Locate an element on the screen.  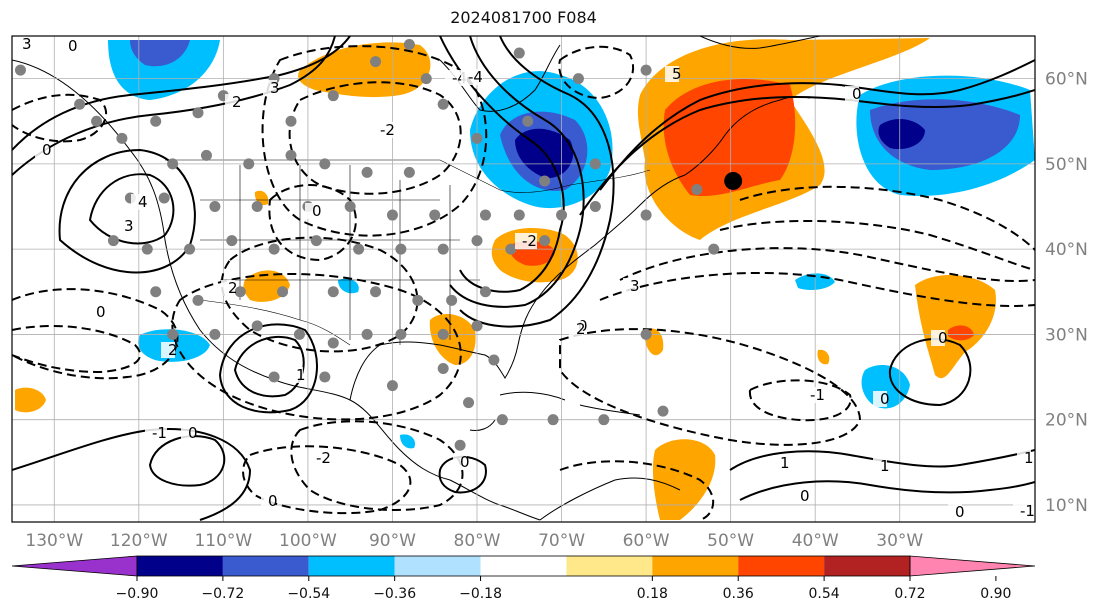
contour-neg-atlantic-mid is located at coordinates (827, 264).